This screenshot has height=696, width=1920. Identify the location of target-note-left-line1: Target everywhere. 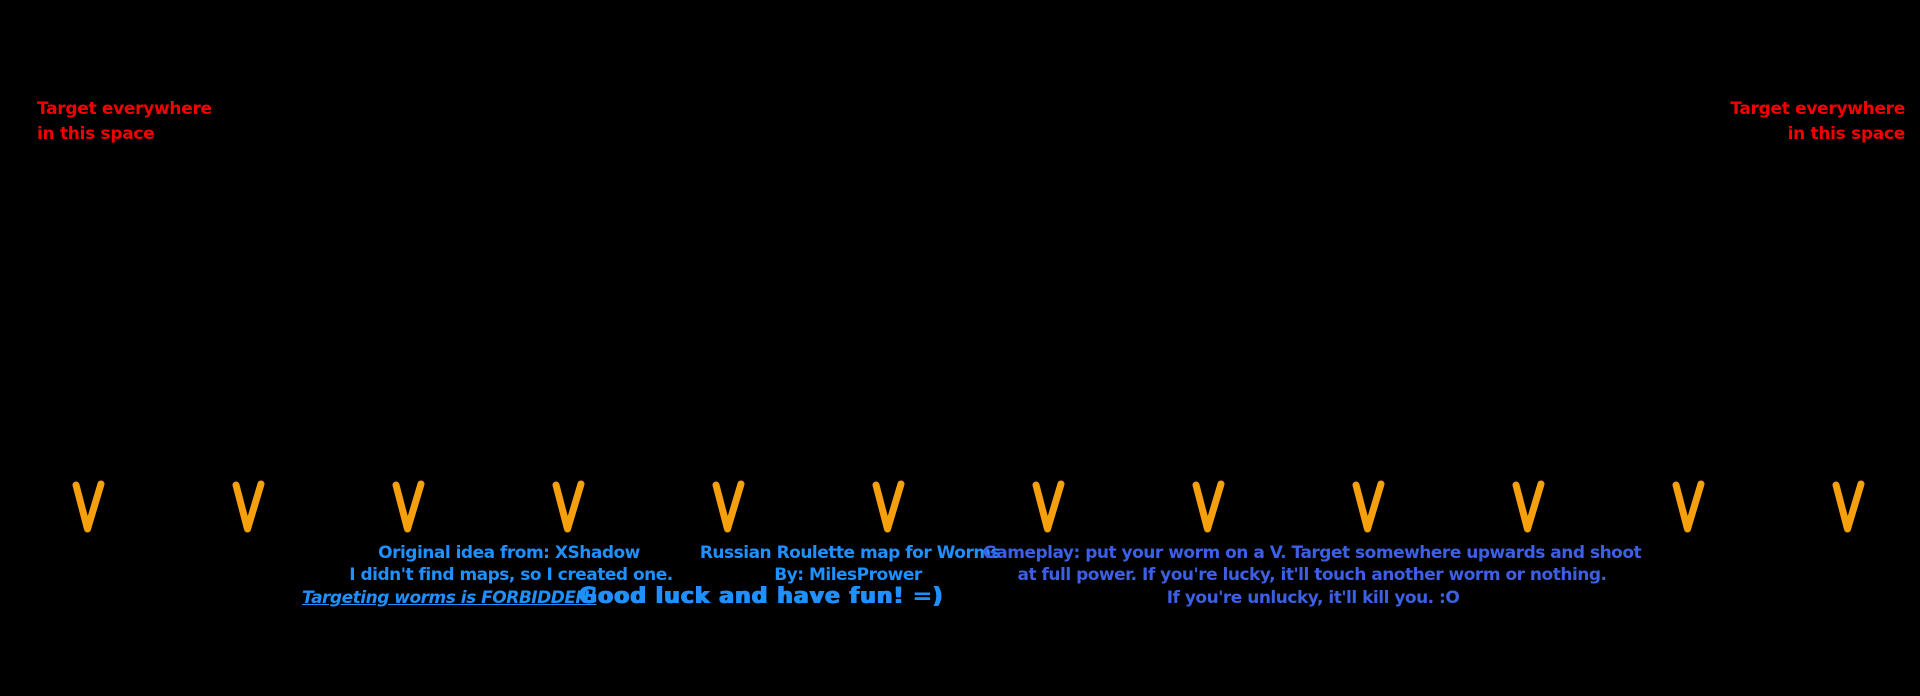
(124, 109).